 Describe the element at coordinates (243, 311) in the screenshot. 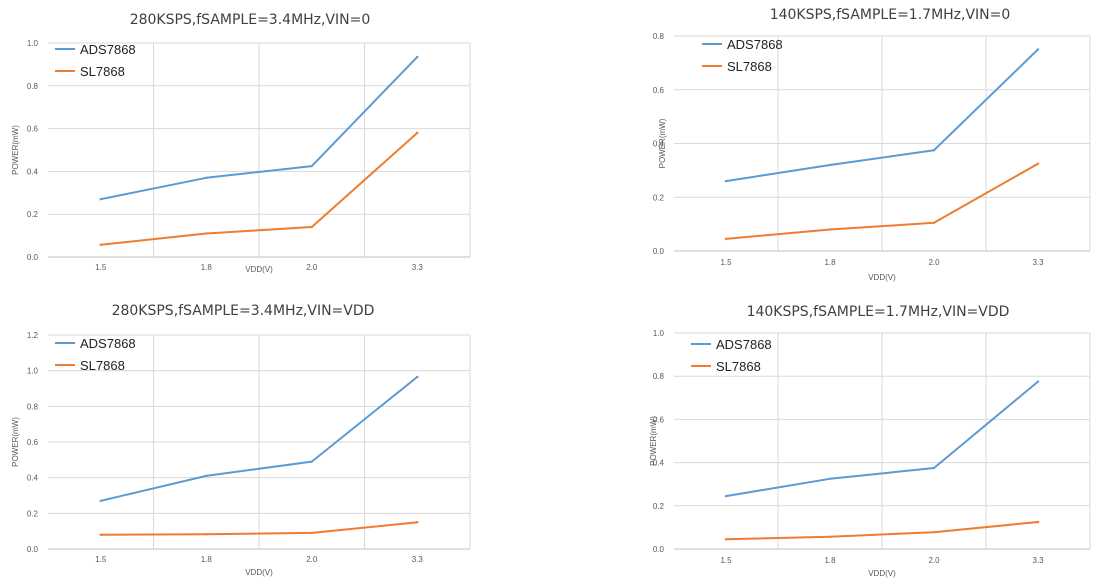

I see `chart-title: 280KSPS,fSAMPLE=3.4MHz,VIN=VDD` at that location.